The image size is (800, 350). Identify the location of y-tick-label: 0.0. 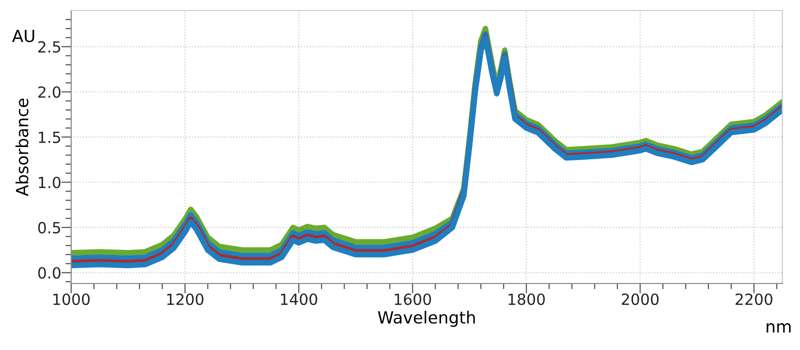
(49, 273).